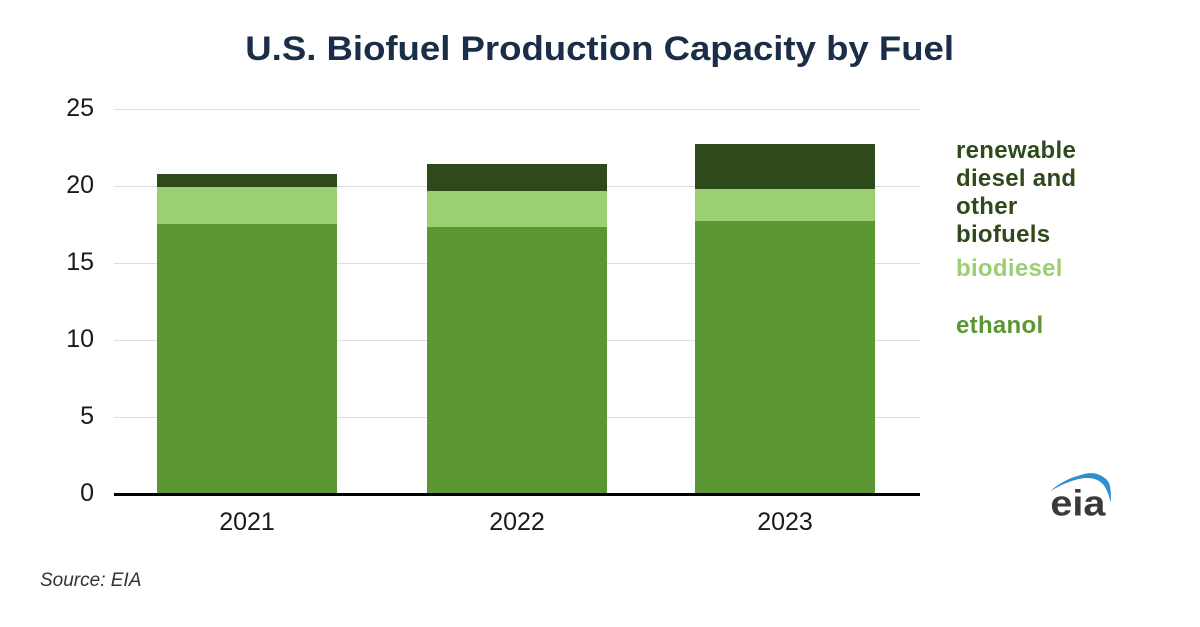 The image size is (1200, 627). Describe the element at coordinates (1078, 502) in the screenshot. I see `svg-text: eia` at that location.